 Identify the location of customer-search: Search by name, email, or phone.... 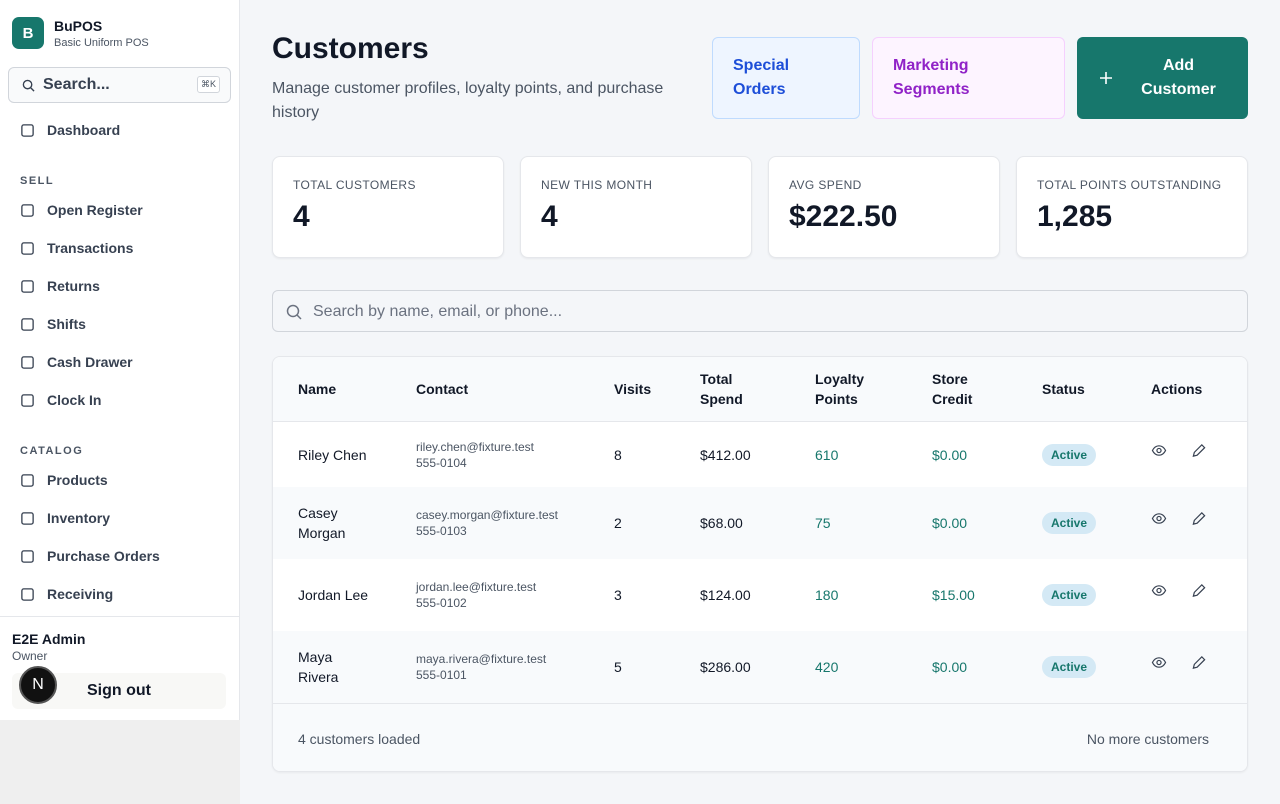
(760, 311).